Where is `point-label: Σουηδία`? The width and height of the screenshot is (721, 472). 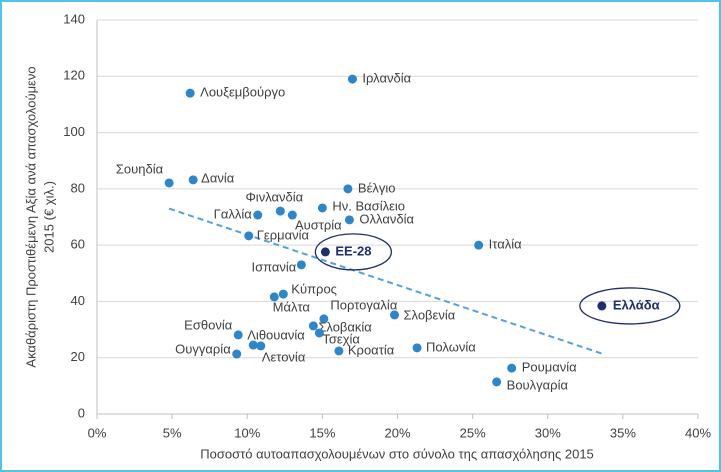
point-label: Σουηδία is located at coordinates (140, 168).